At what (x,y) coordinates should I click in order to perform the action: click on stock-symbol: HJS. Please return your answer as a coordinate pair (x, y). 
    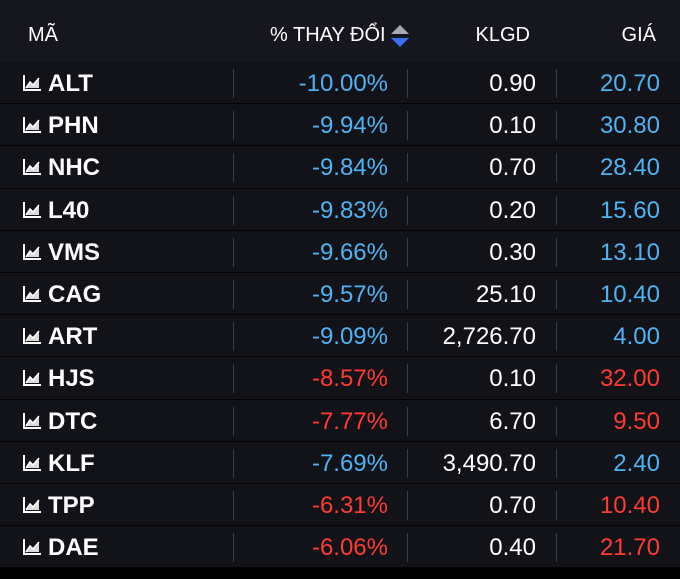
    Looking at the image, I should click on (58, 378).